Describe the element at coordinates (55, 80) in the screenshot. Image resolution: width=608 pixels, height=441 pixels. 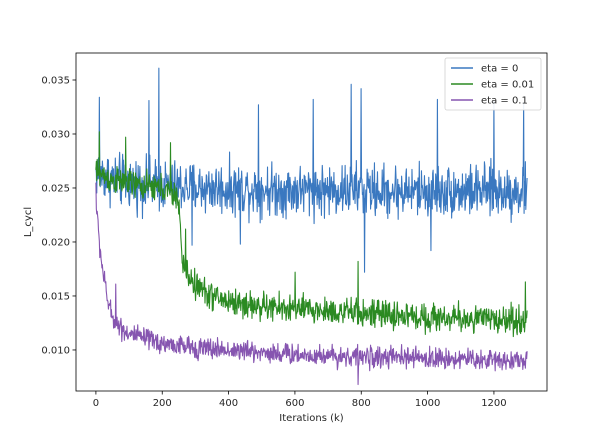
I see `y-tick-label: 0.035` at that location.